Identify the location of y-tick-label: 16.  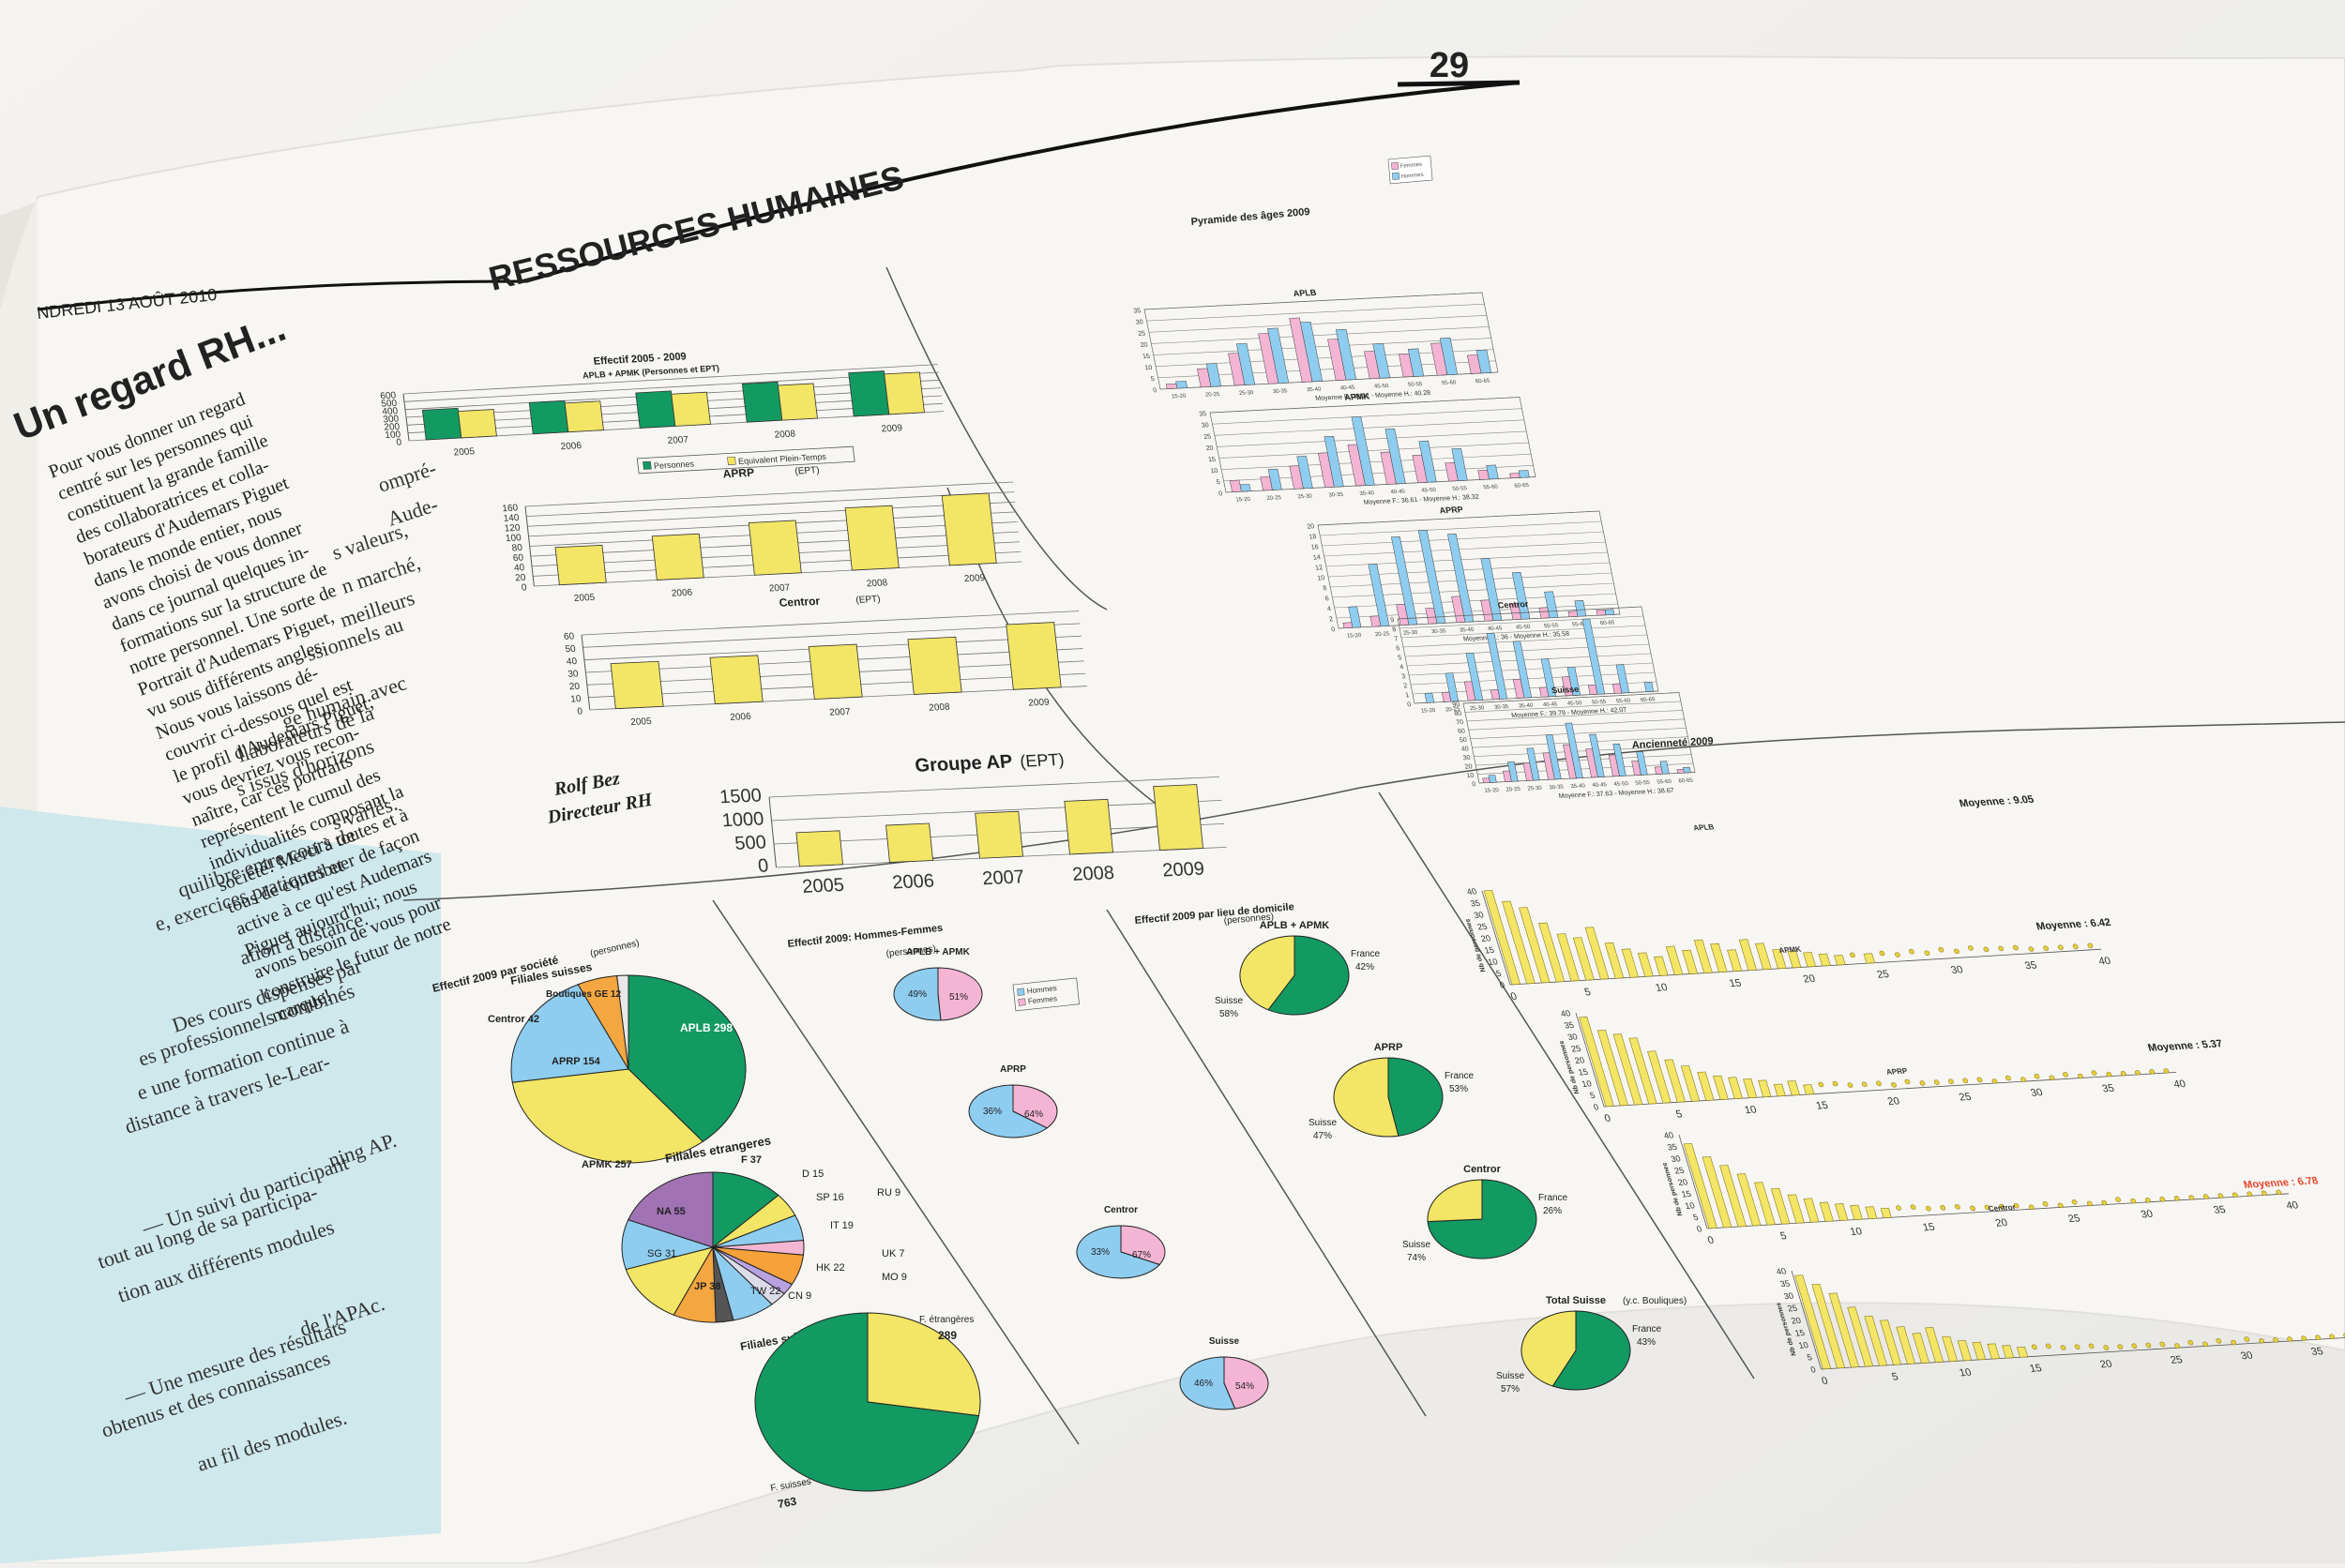
(1314, 547).